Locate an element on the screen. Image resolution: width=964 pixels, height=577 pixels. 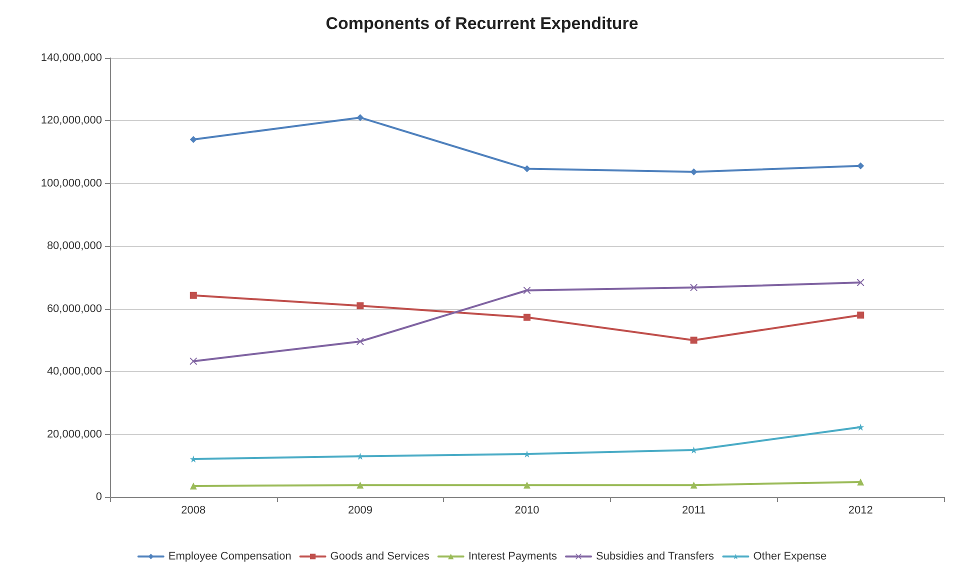
x-tick-label: 2012 is located at coordinates (860, 510).